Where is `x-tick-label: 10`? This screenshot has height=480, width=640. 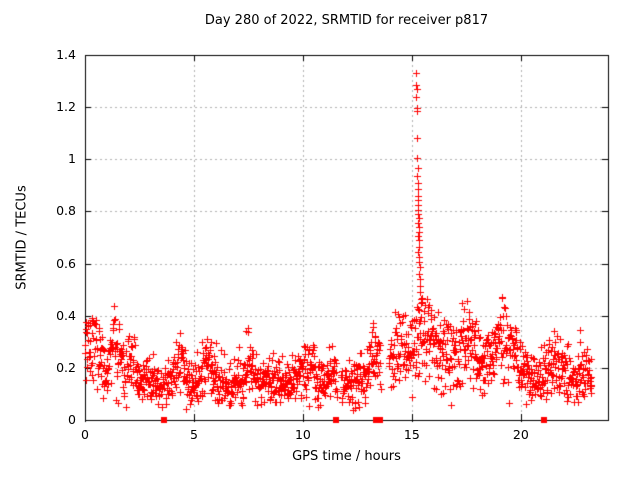 x-tick-label: 10 is located at coordinates (302, 434).